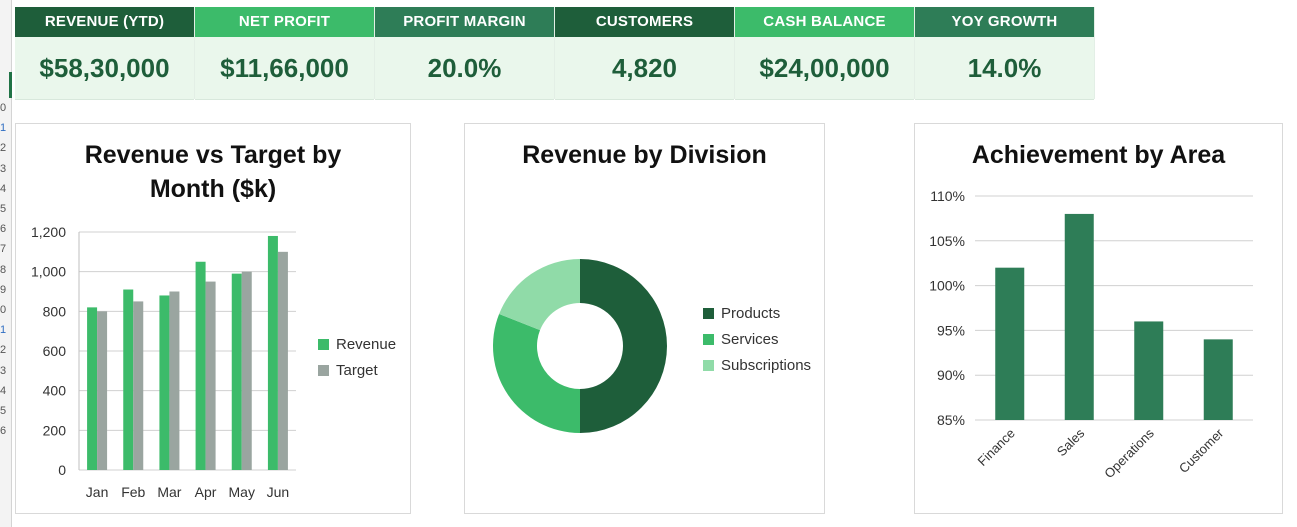 The width and height of the screenshot is (1297, 527). I want to click on legend-item-subscriptions: Subscriptions, so click(757, 365).